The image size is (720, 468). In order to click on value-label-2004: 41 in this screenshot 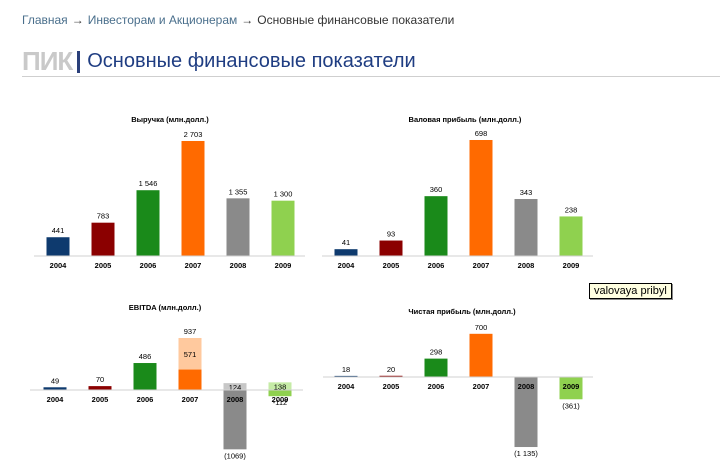, I will do `click(346, 242)`.